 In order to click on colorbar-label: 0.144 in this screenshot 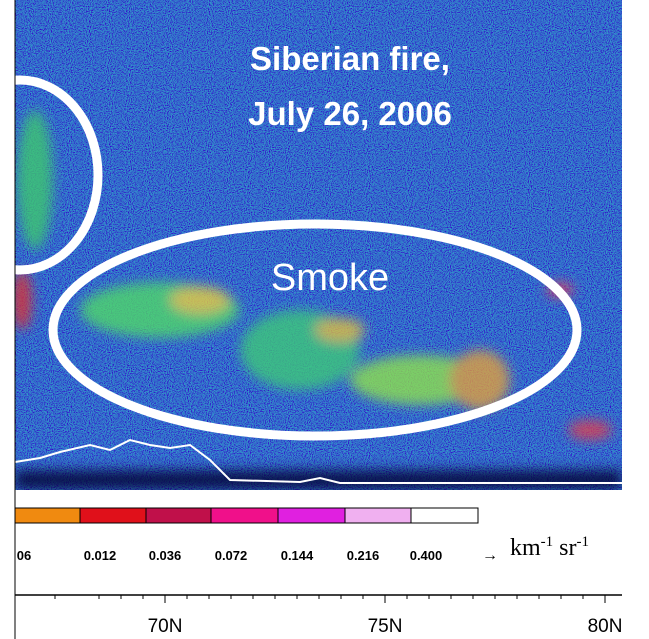, I will do `click(297, 555)`.